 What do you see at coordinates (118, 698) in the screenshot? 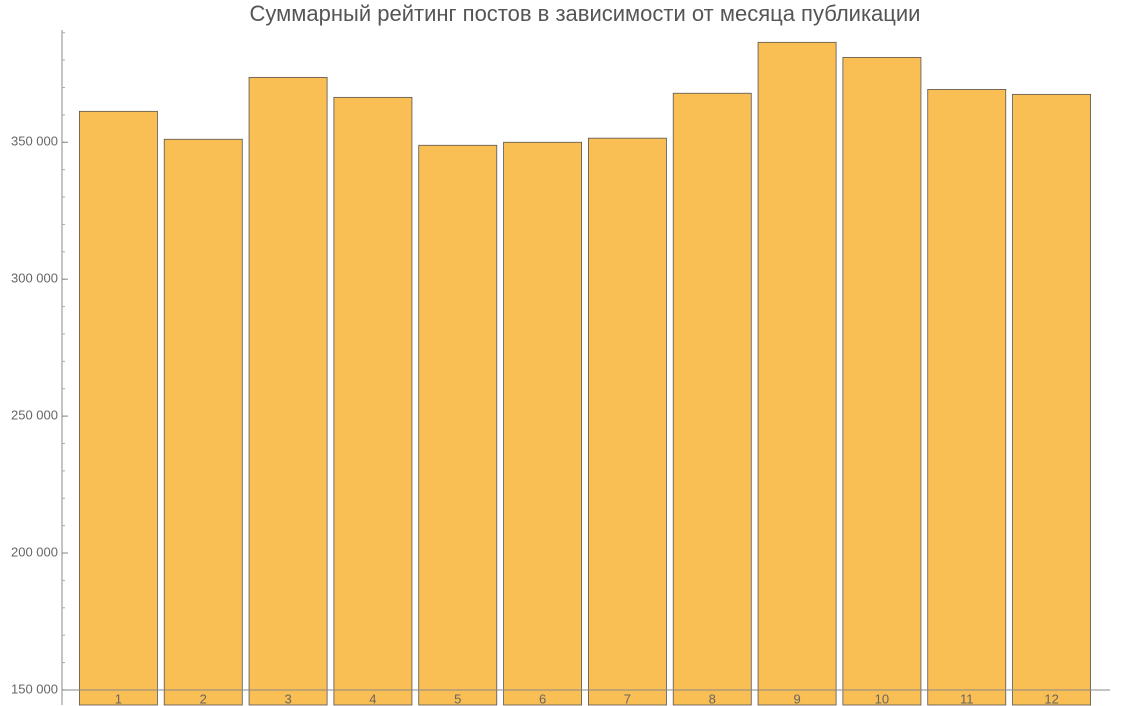
I see `x-tick-label: 1` at bounding box center [118, 698].